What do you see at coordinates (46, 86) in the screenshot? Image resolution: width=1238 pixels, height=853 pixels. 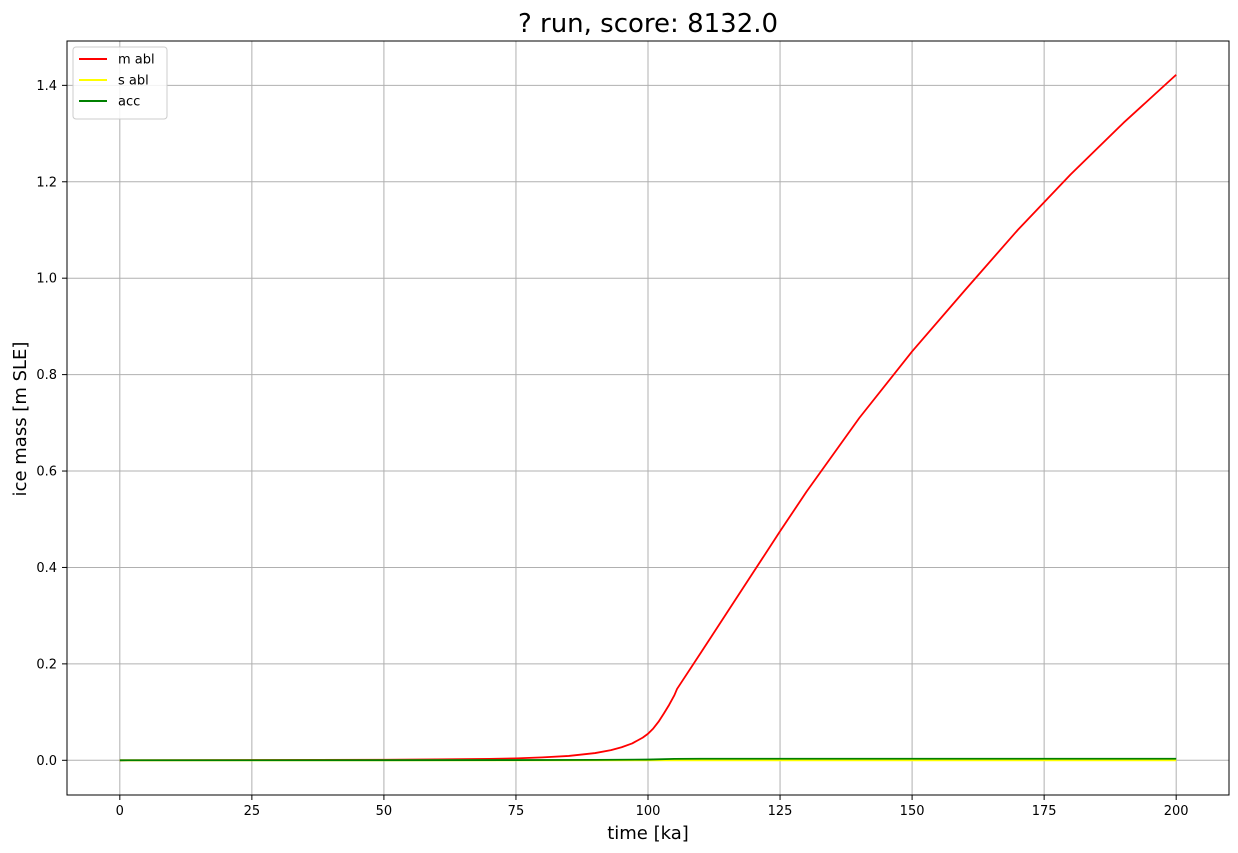 I see `y-tick-label: 1.4` at bounding box center [46, 86].